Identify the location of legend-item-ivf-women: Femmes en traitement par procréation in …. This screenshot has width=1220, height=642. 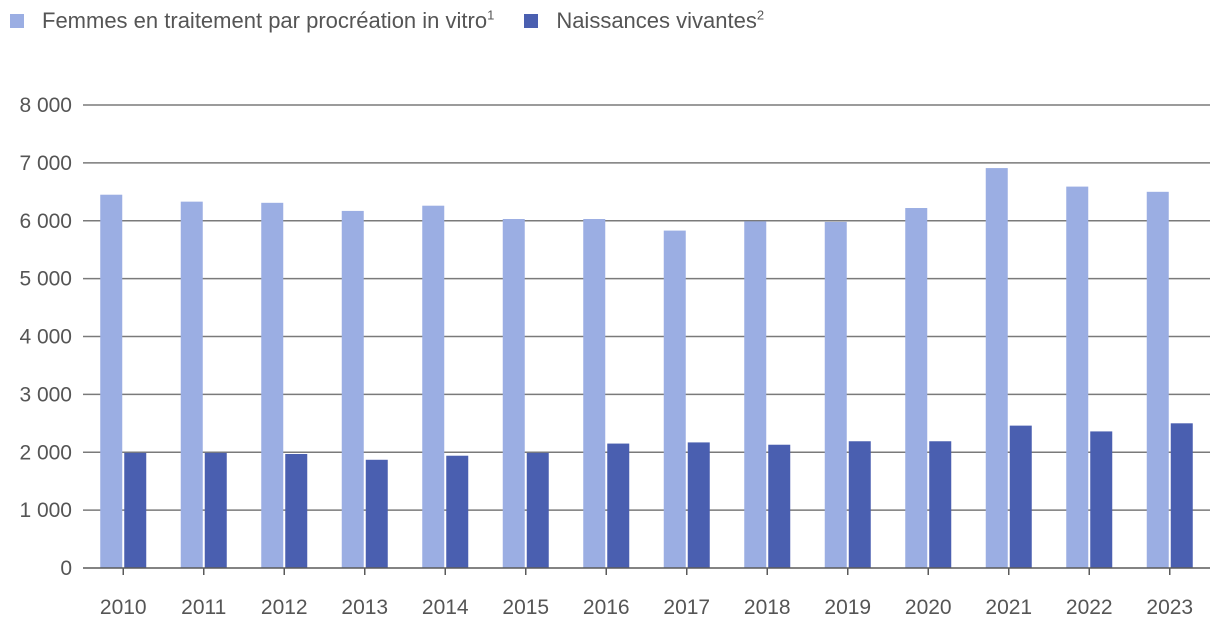
(252, 21).